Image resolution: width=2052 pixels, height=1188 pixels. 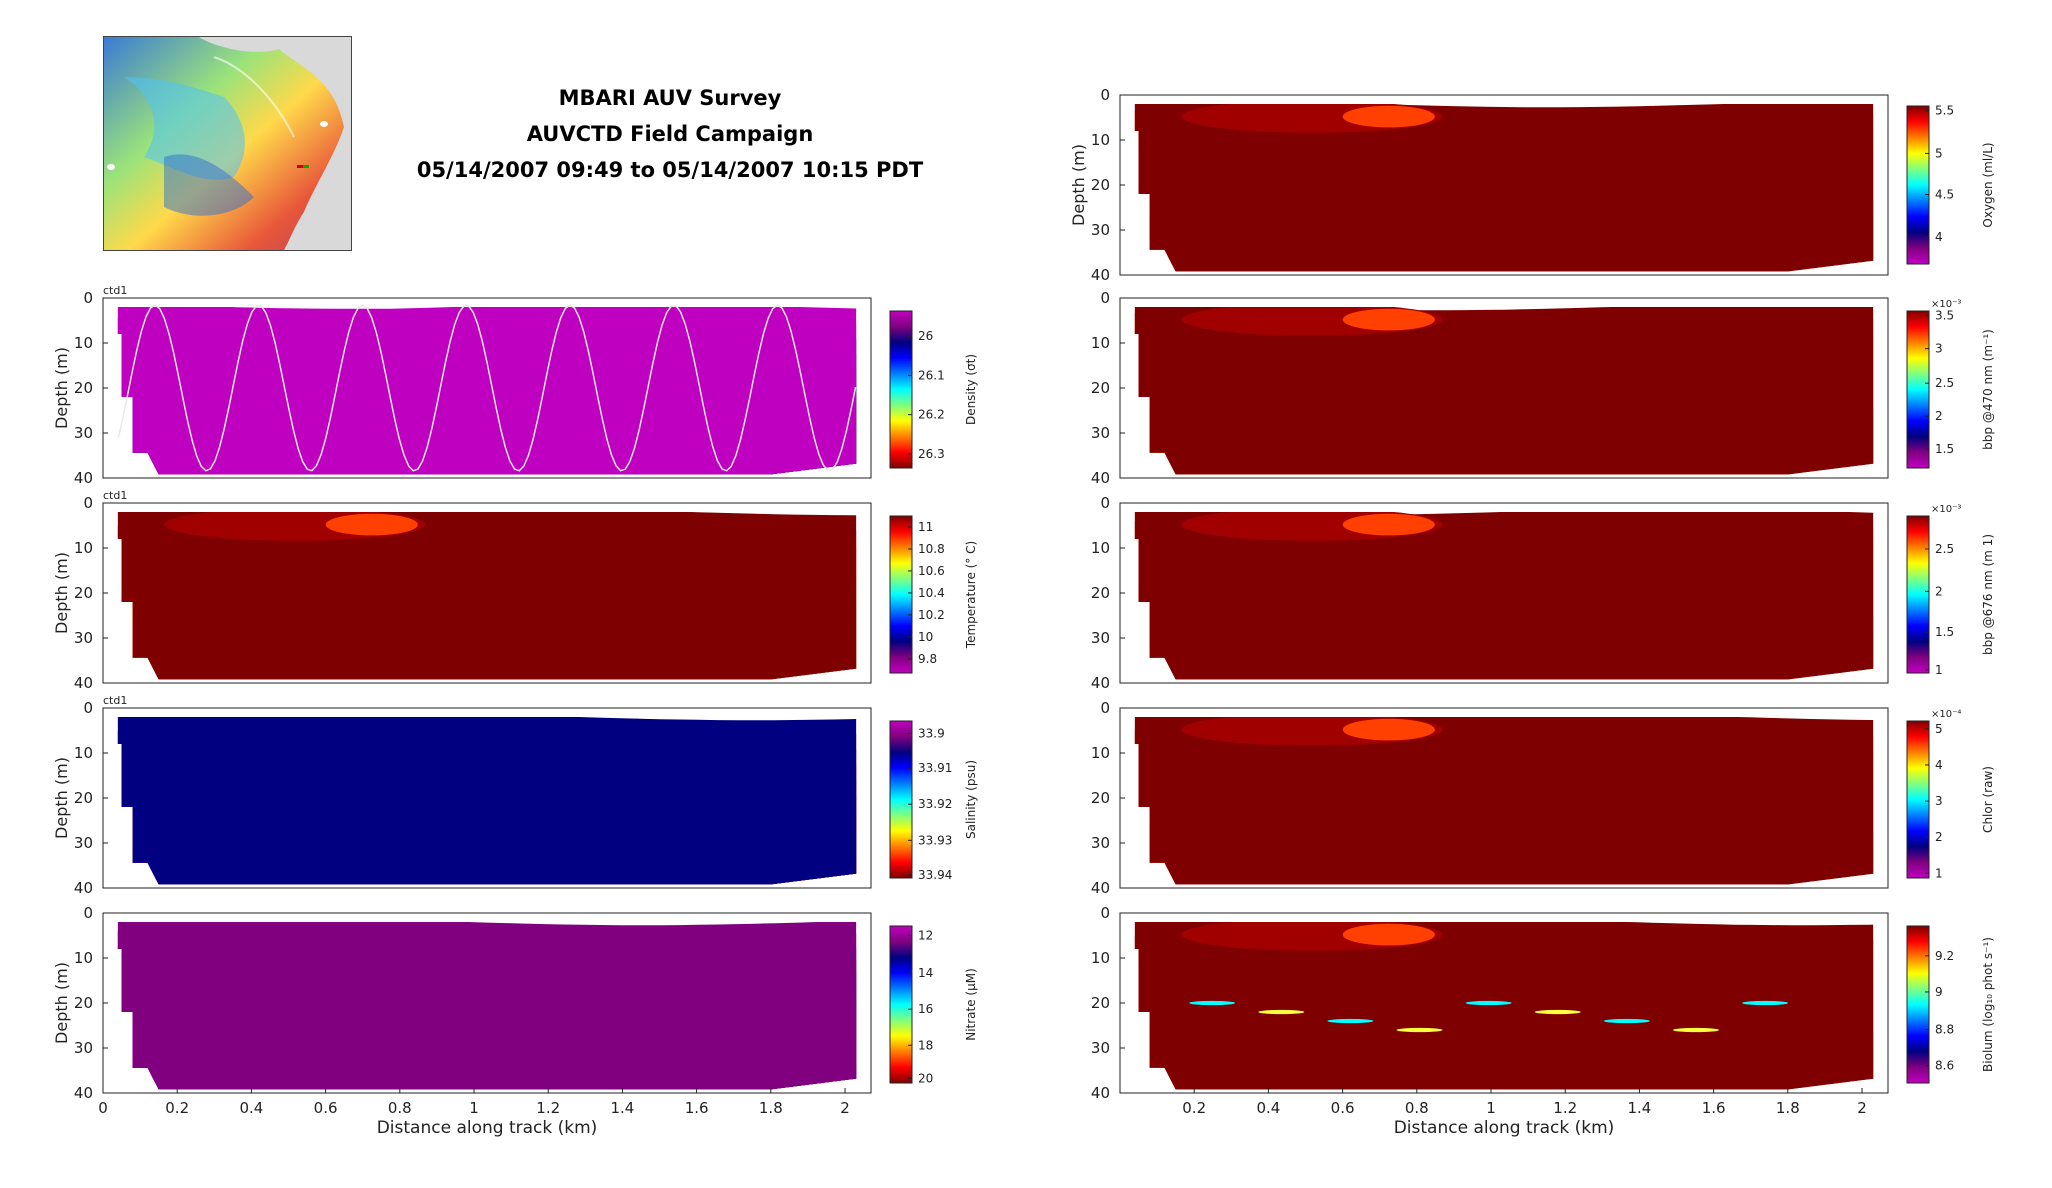 What do you see at coordinates (1417, 1108) in the screenshot?
I see `x-tick-label: 0.8` at bounding box center [1417, 1108].